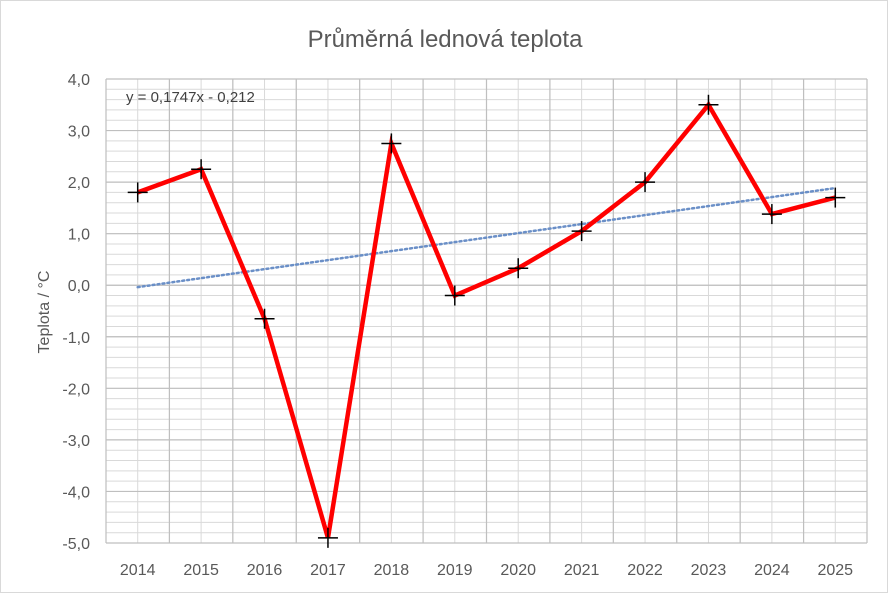 Image resolution: width=888 pixels, height=593 pixels. Describe the element at coordinates (265, 570) in the screenshot. I see `x-tick-label: 2016` at that location.